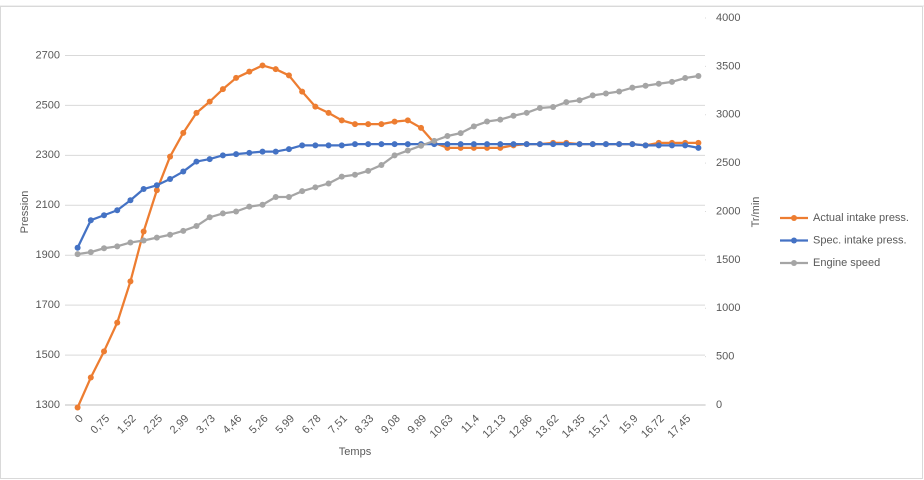 This screenshot has height=480, width=924. What do you see at coordinates (48, 305) in the screenshot?
I see `y-tick-label: 1700` at bounding box center [48, 305].